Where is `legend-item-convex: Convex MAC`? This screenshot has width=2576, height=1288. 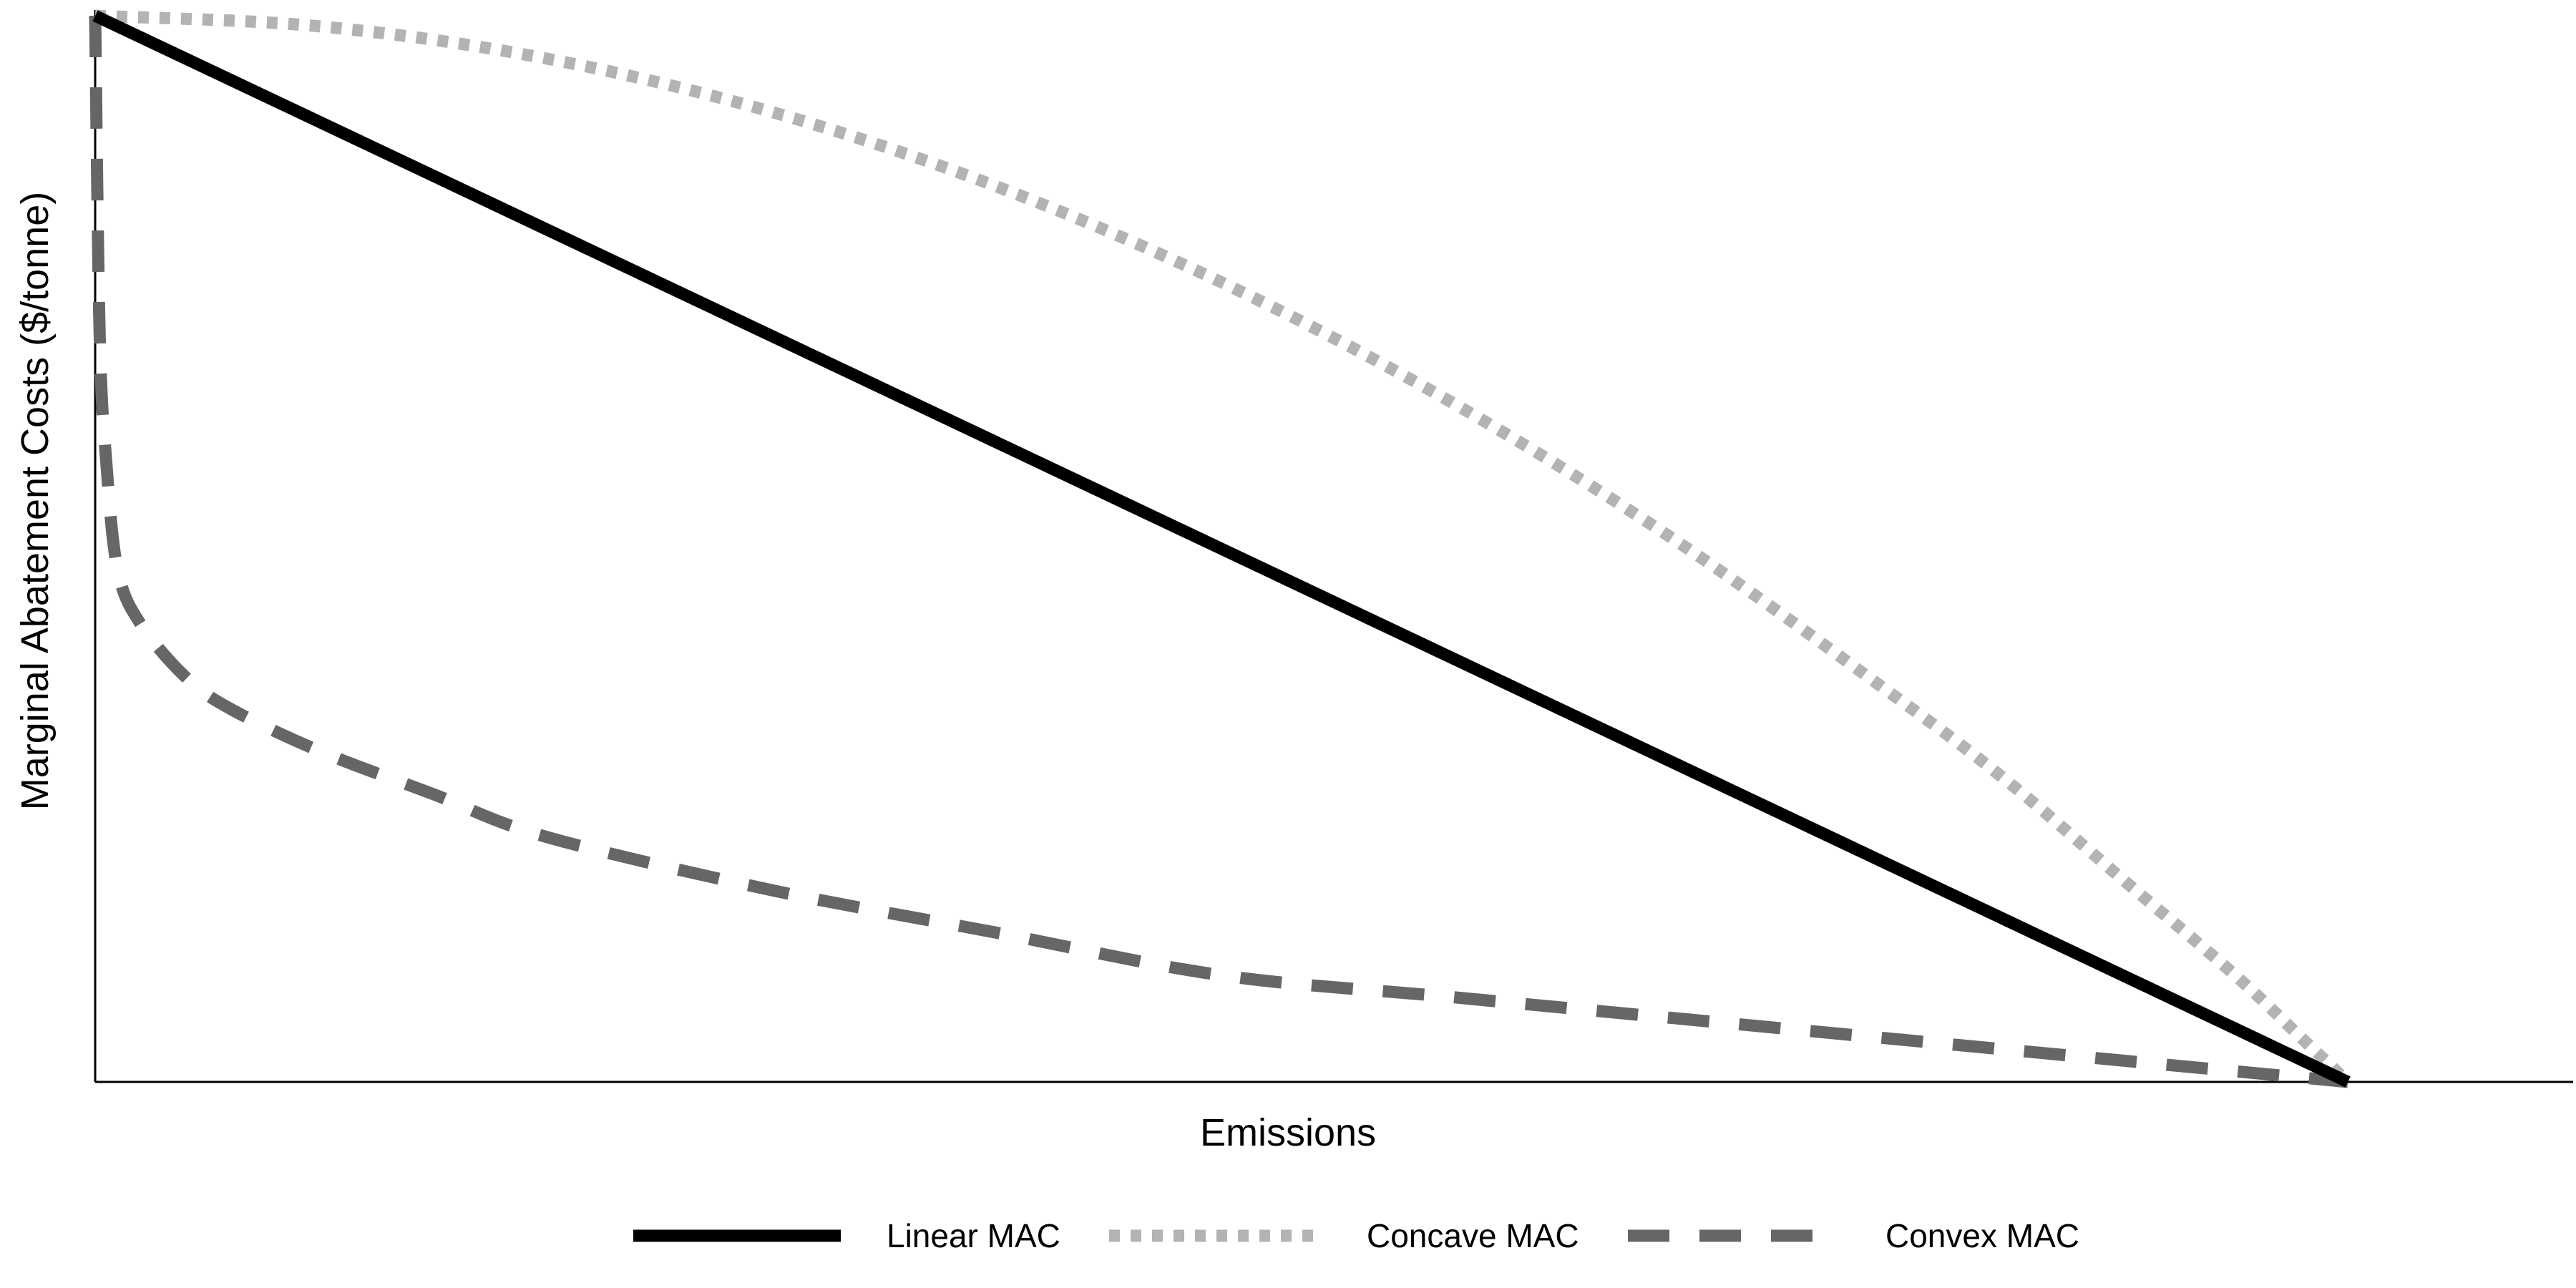
legend-item-convex: Convex MAC is located at coordinates (1853, 1236).